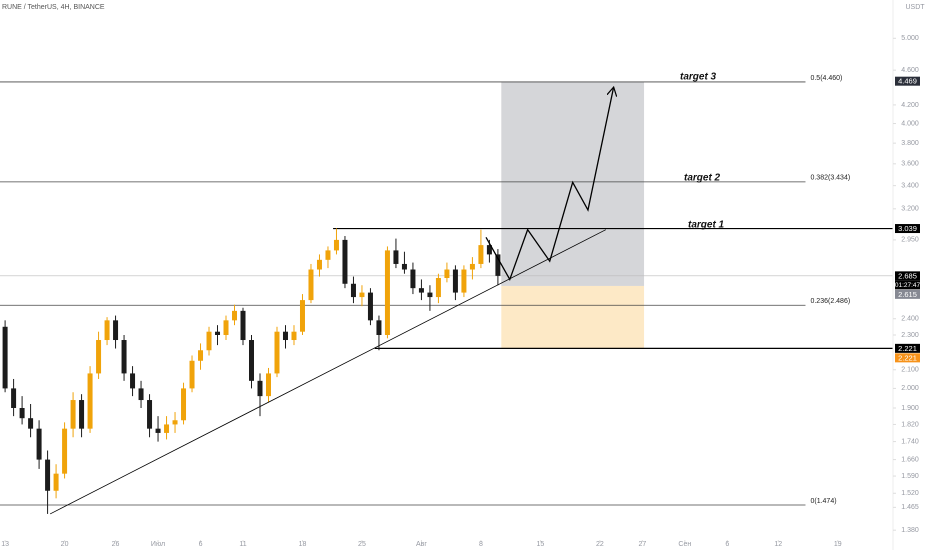  Describe the element at coordinates (481, 544) in the screenshot. I see `x-tick-label: 8` at that location.